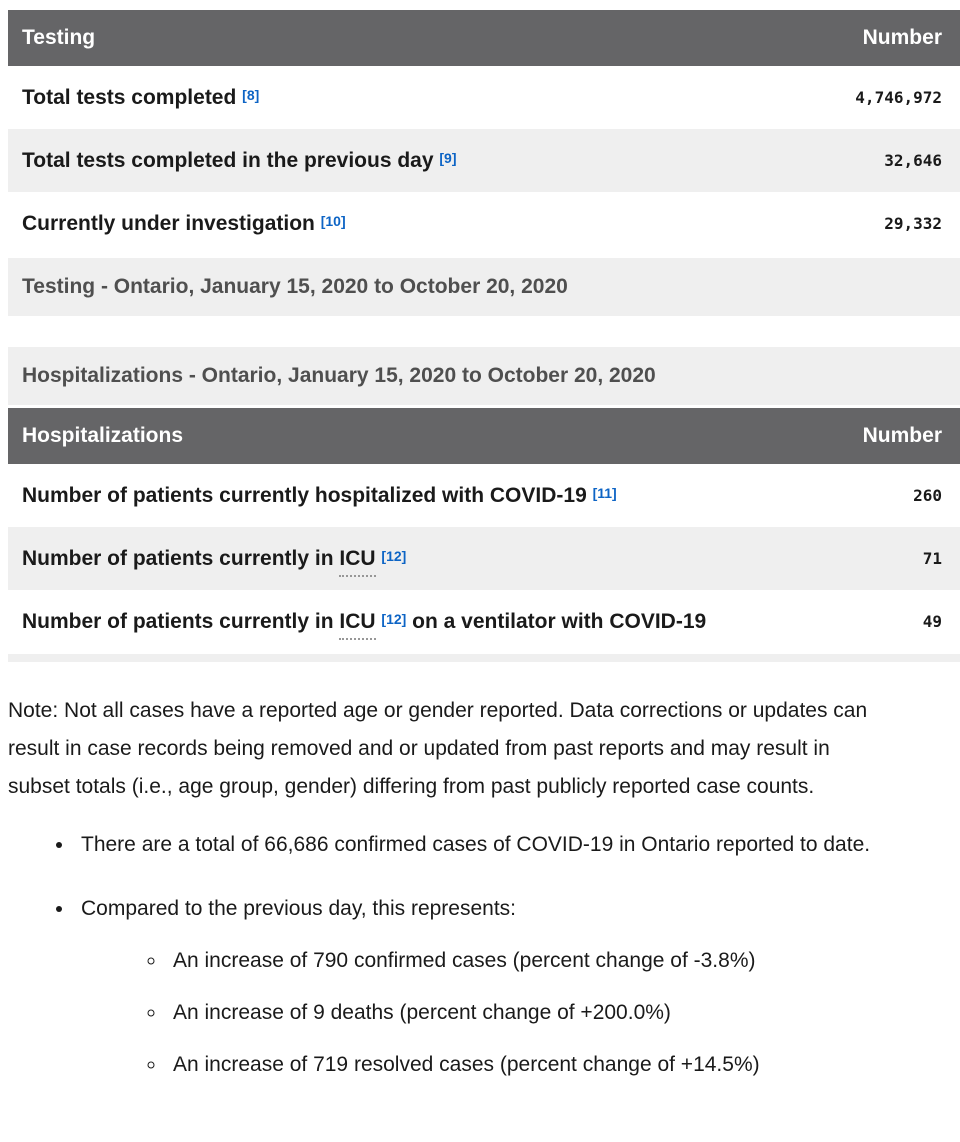  I want to click on footnote-ref-9: [9], so click(448, 158).